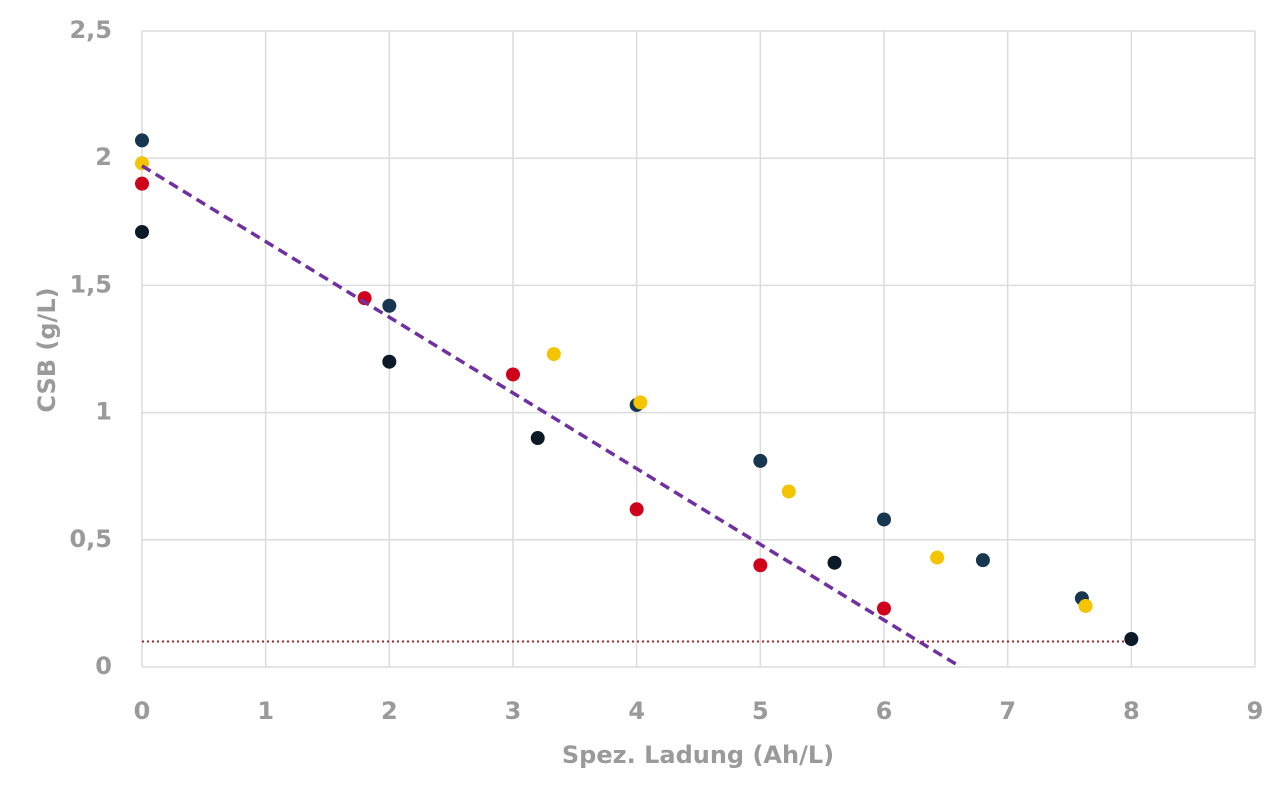 This screenshot has width=1288, height=799. What do you see at coordinates (103, 412) in the screenshot?
I see `y-tick-label: 1` at bounding box center [103, 412].